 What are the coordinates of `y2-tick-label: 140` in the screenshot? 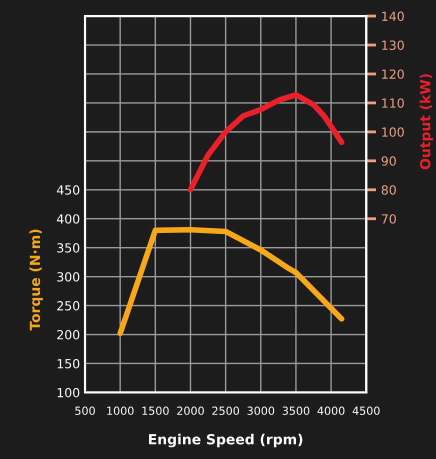 It's located at (393, 16).